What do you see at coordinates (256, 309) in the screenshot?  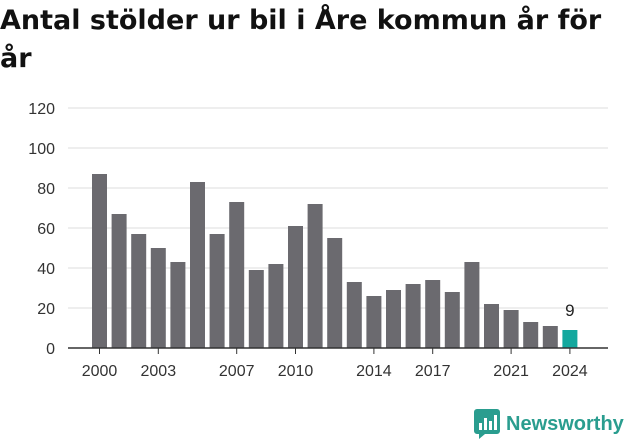 I see `bar-2008` at bounding box center [256, 309].